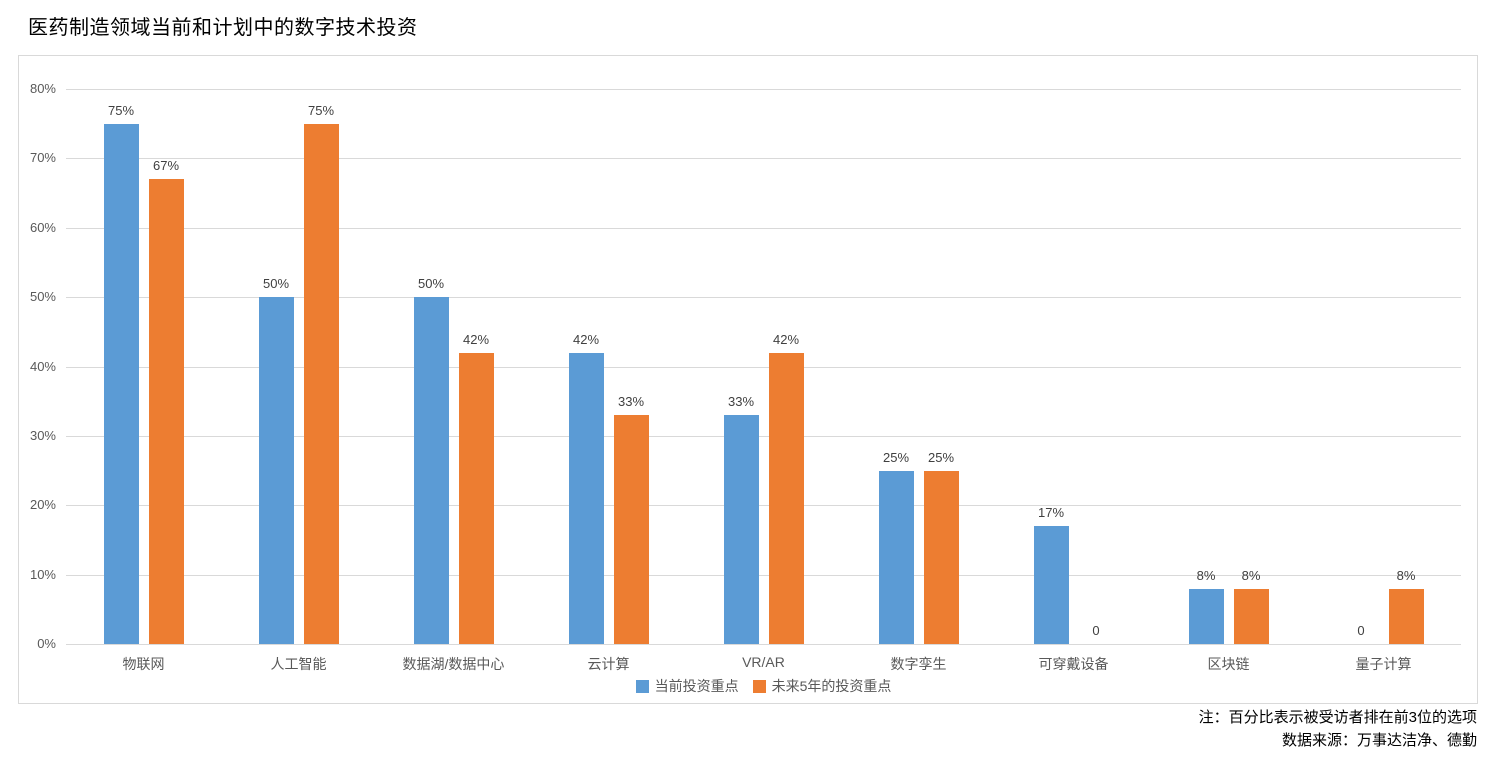 This screenshot has width=1495, height=762. What do you see at coordinates (143, 664) in the screenshot?
I see `x-axis-category-label: 物联网` at bounding box center [143, 664].